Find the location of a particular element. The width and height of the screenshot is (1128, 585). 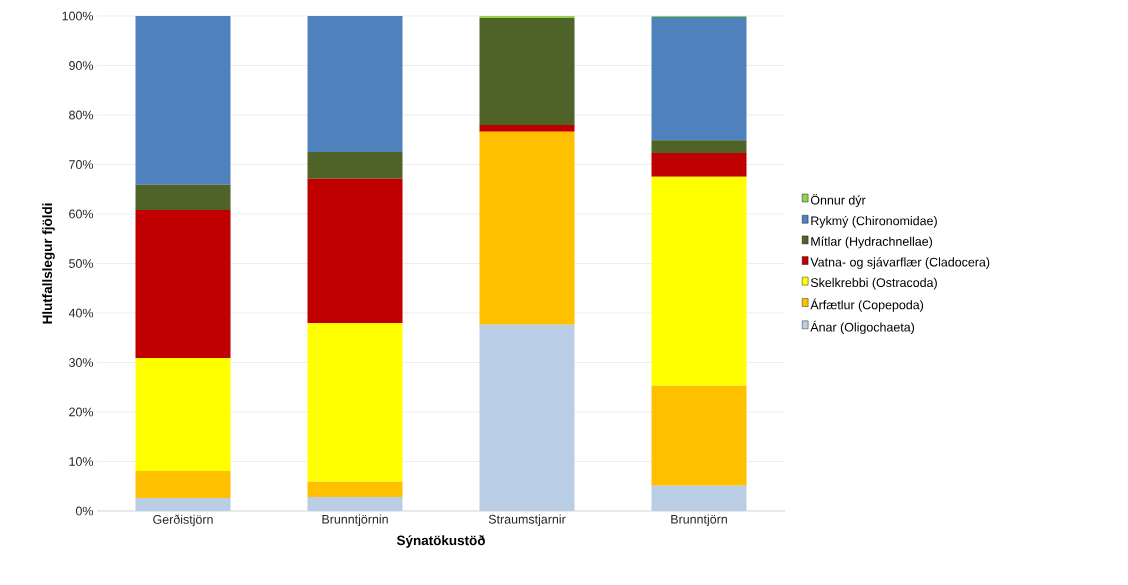

y-tick-label: 0% is located at coordinates (84, 511).